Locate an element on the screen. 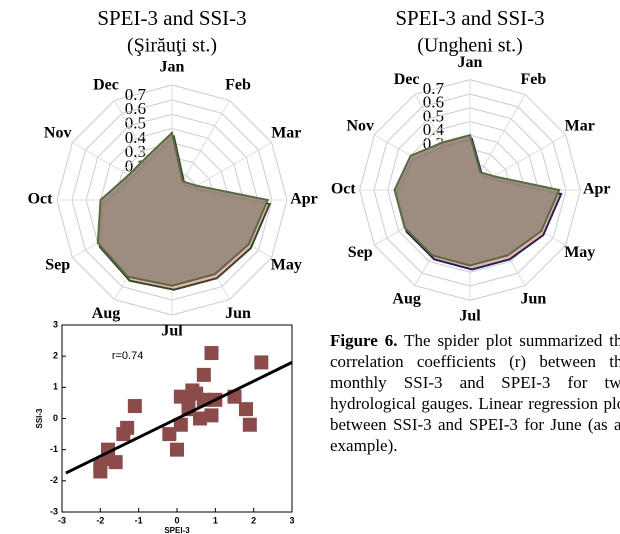 This screenshot has width=620, height=534. chart-subtitle: (Ungheni st.) is located at coordinates (470, 46).